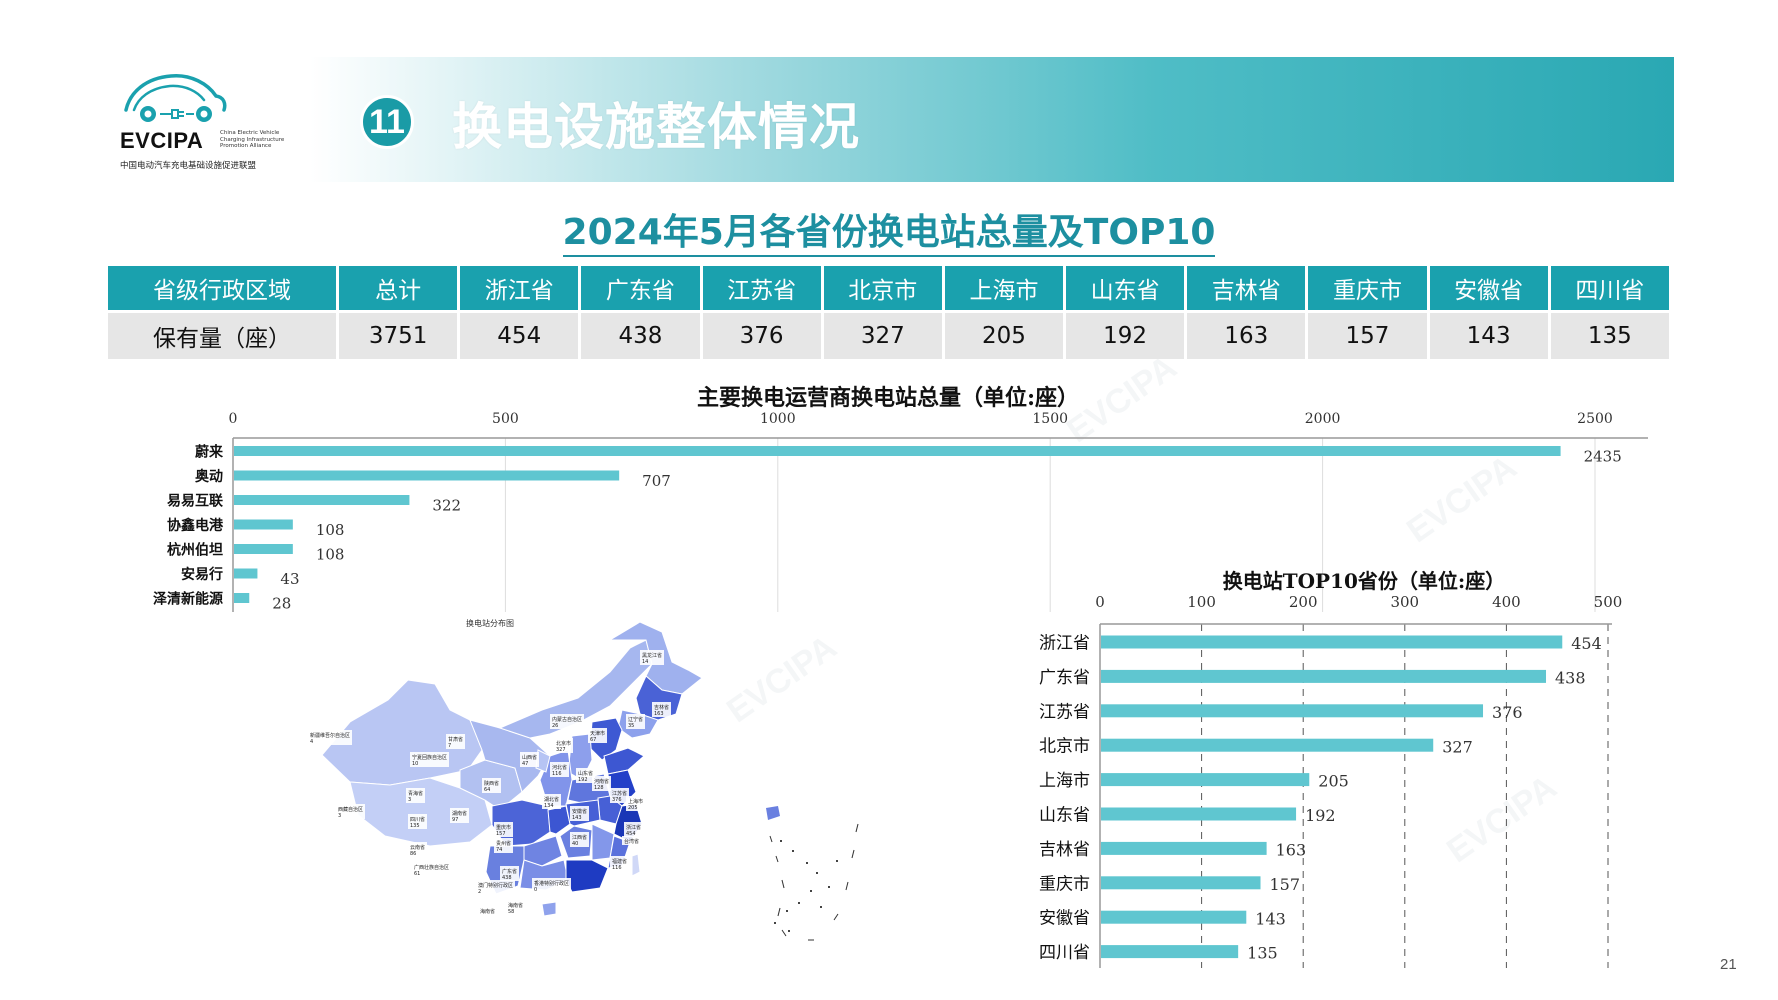 This screenshot has width=1778, height=1000. I want to click on table-header-cell: 四川省, so click(1611, 289).